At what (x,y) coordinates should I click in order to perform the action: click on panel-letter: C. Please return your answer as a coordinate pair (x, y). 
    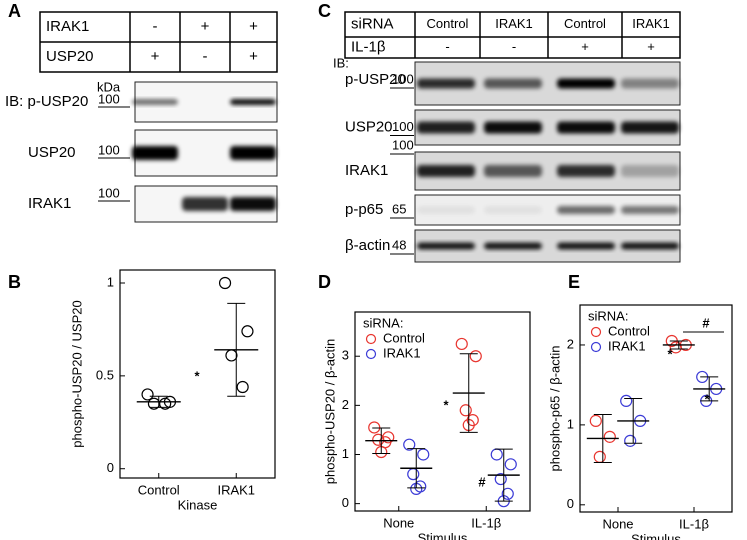
    Looking at the image, I should click on (324, 11).